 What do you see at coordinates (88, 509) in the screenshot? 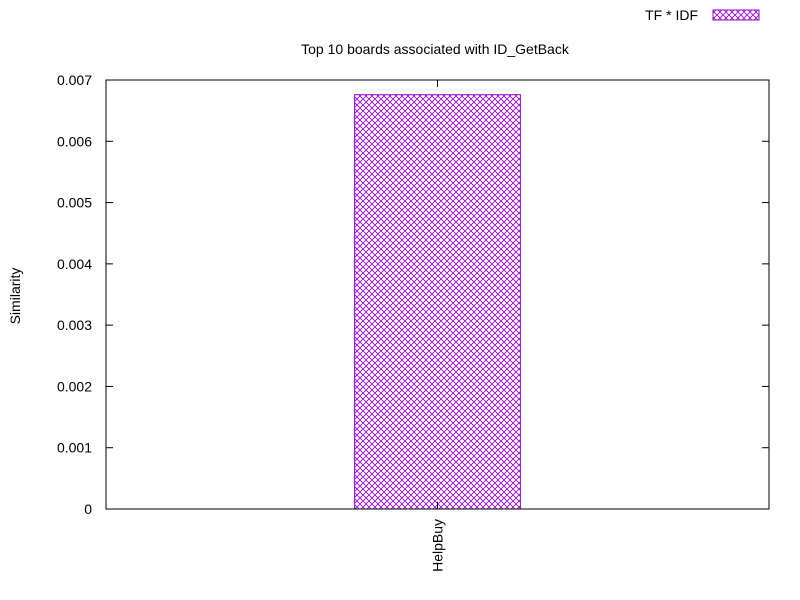
I see `y-tick-label: 0` at bounding box center [88, 509].